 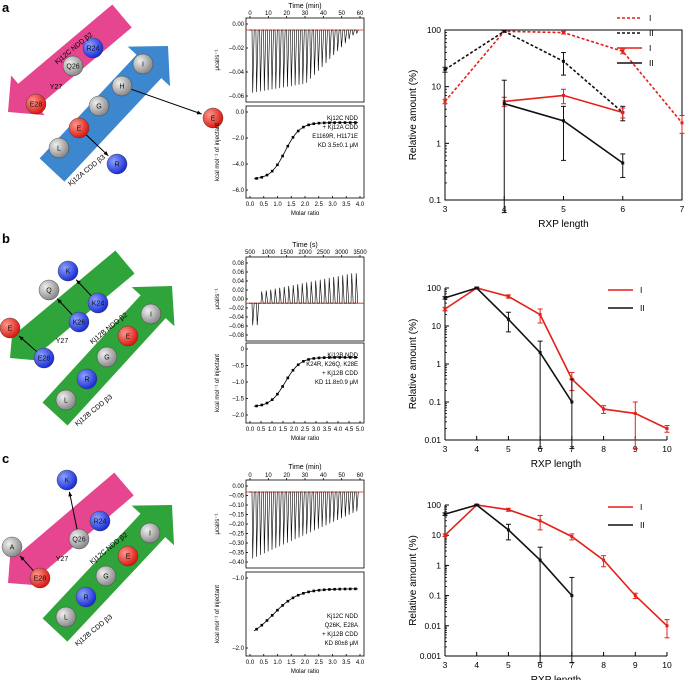 I want to click on legend-label: I, so click(x=641, y=290).